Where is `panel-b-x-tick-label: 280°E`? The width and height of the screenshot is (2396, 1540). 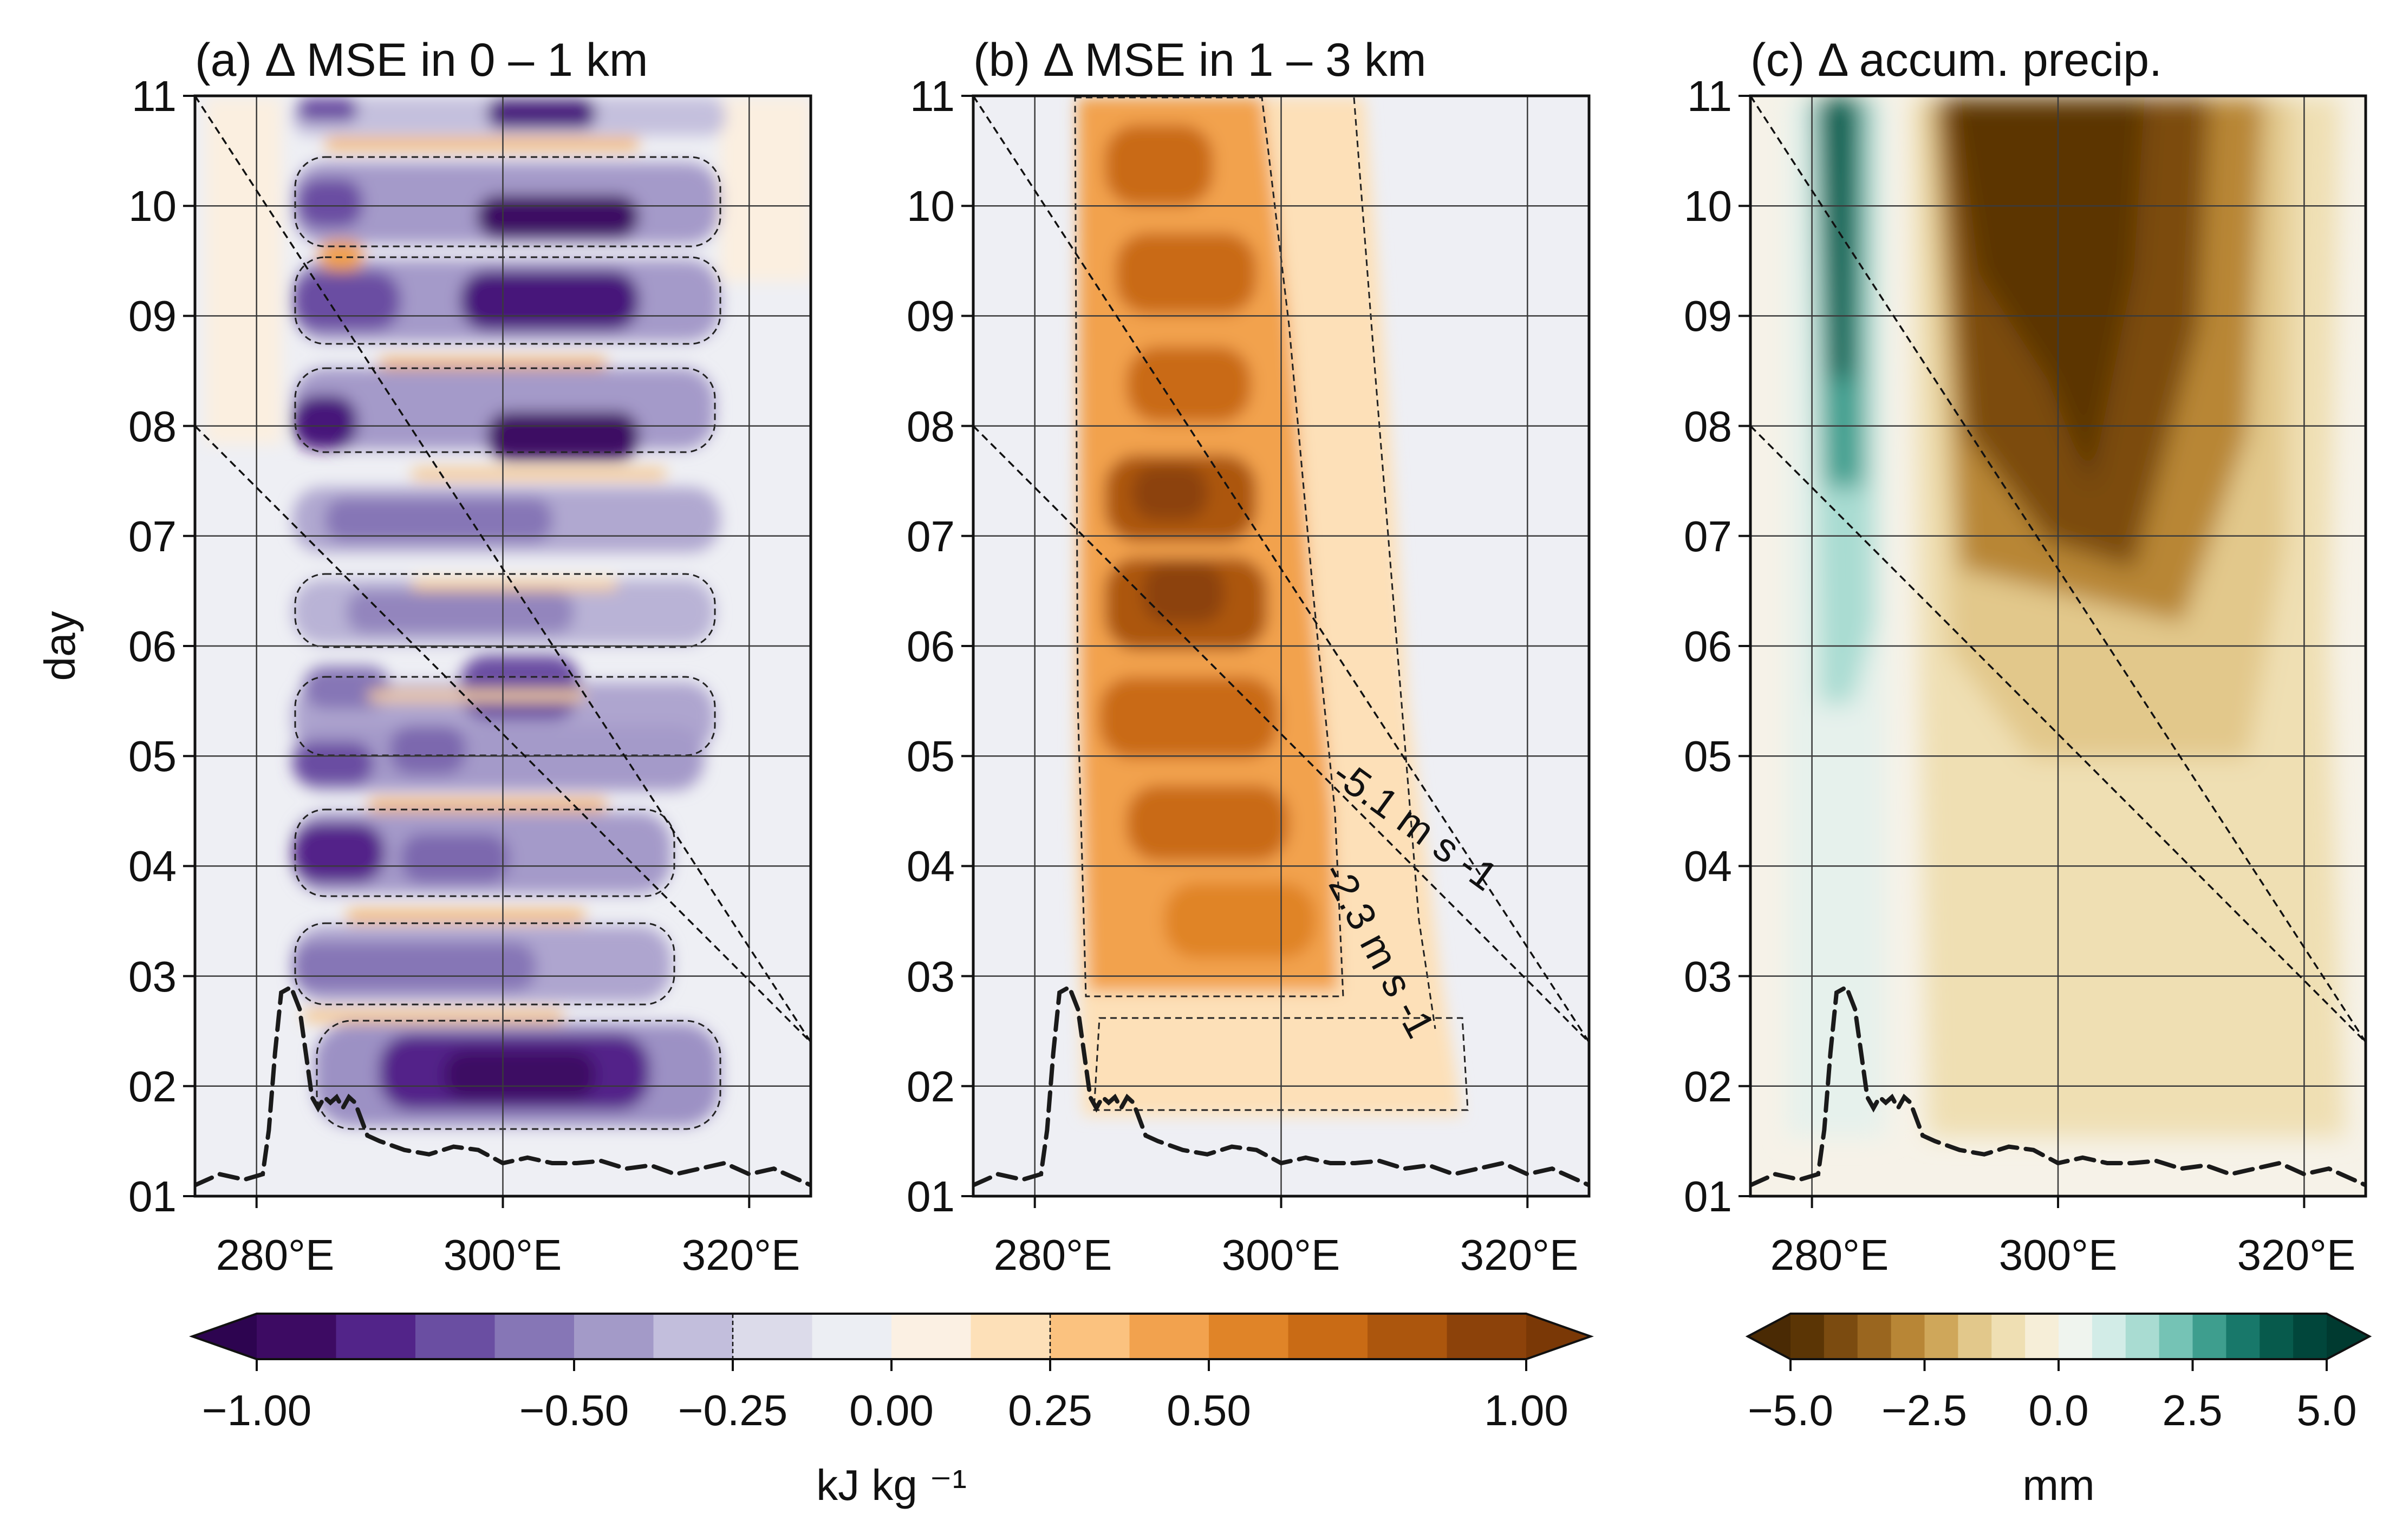
panel-b-x-tick-label: 280°E is located at coordinates (1053, 1255).